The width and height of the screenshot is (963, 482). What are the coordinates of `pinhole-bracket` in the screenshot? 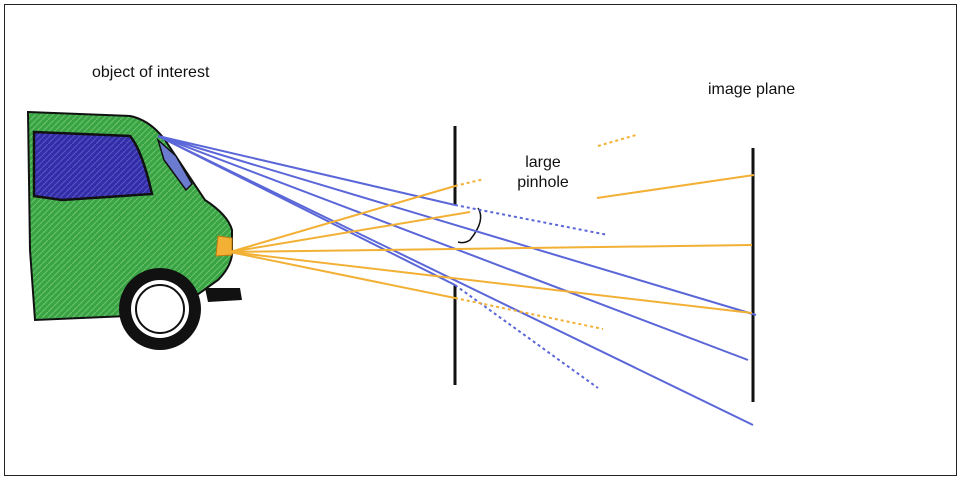 It's located at (469, 225).